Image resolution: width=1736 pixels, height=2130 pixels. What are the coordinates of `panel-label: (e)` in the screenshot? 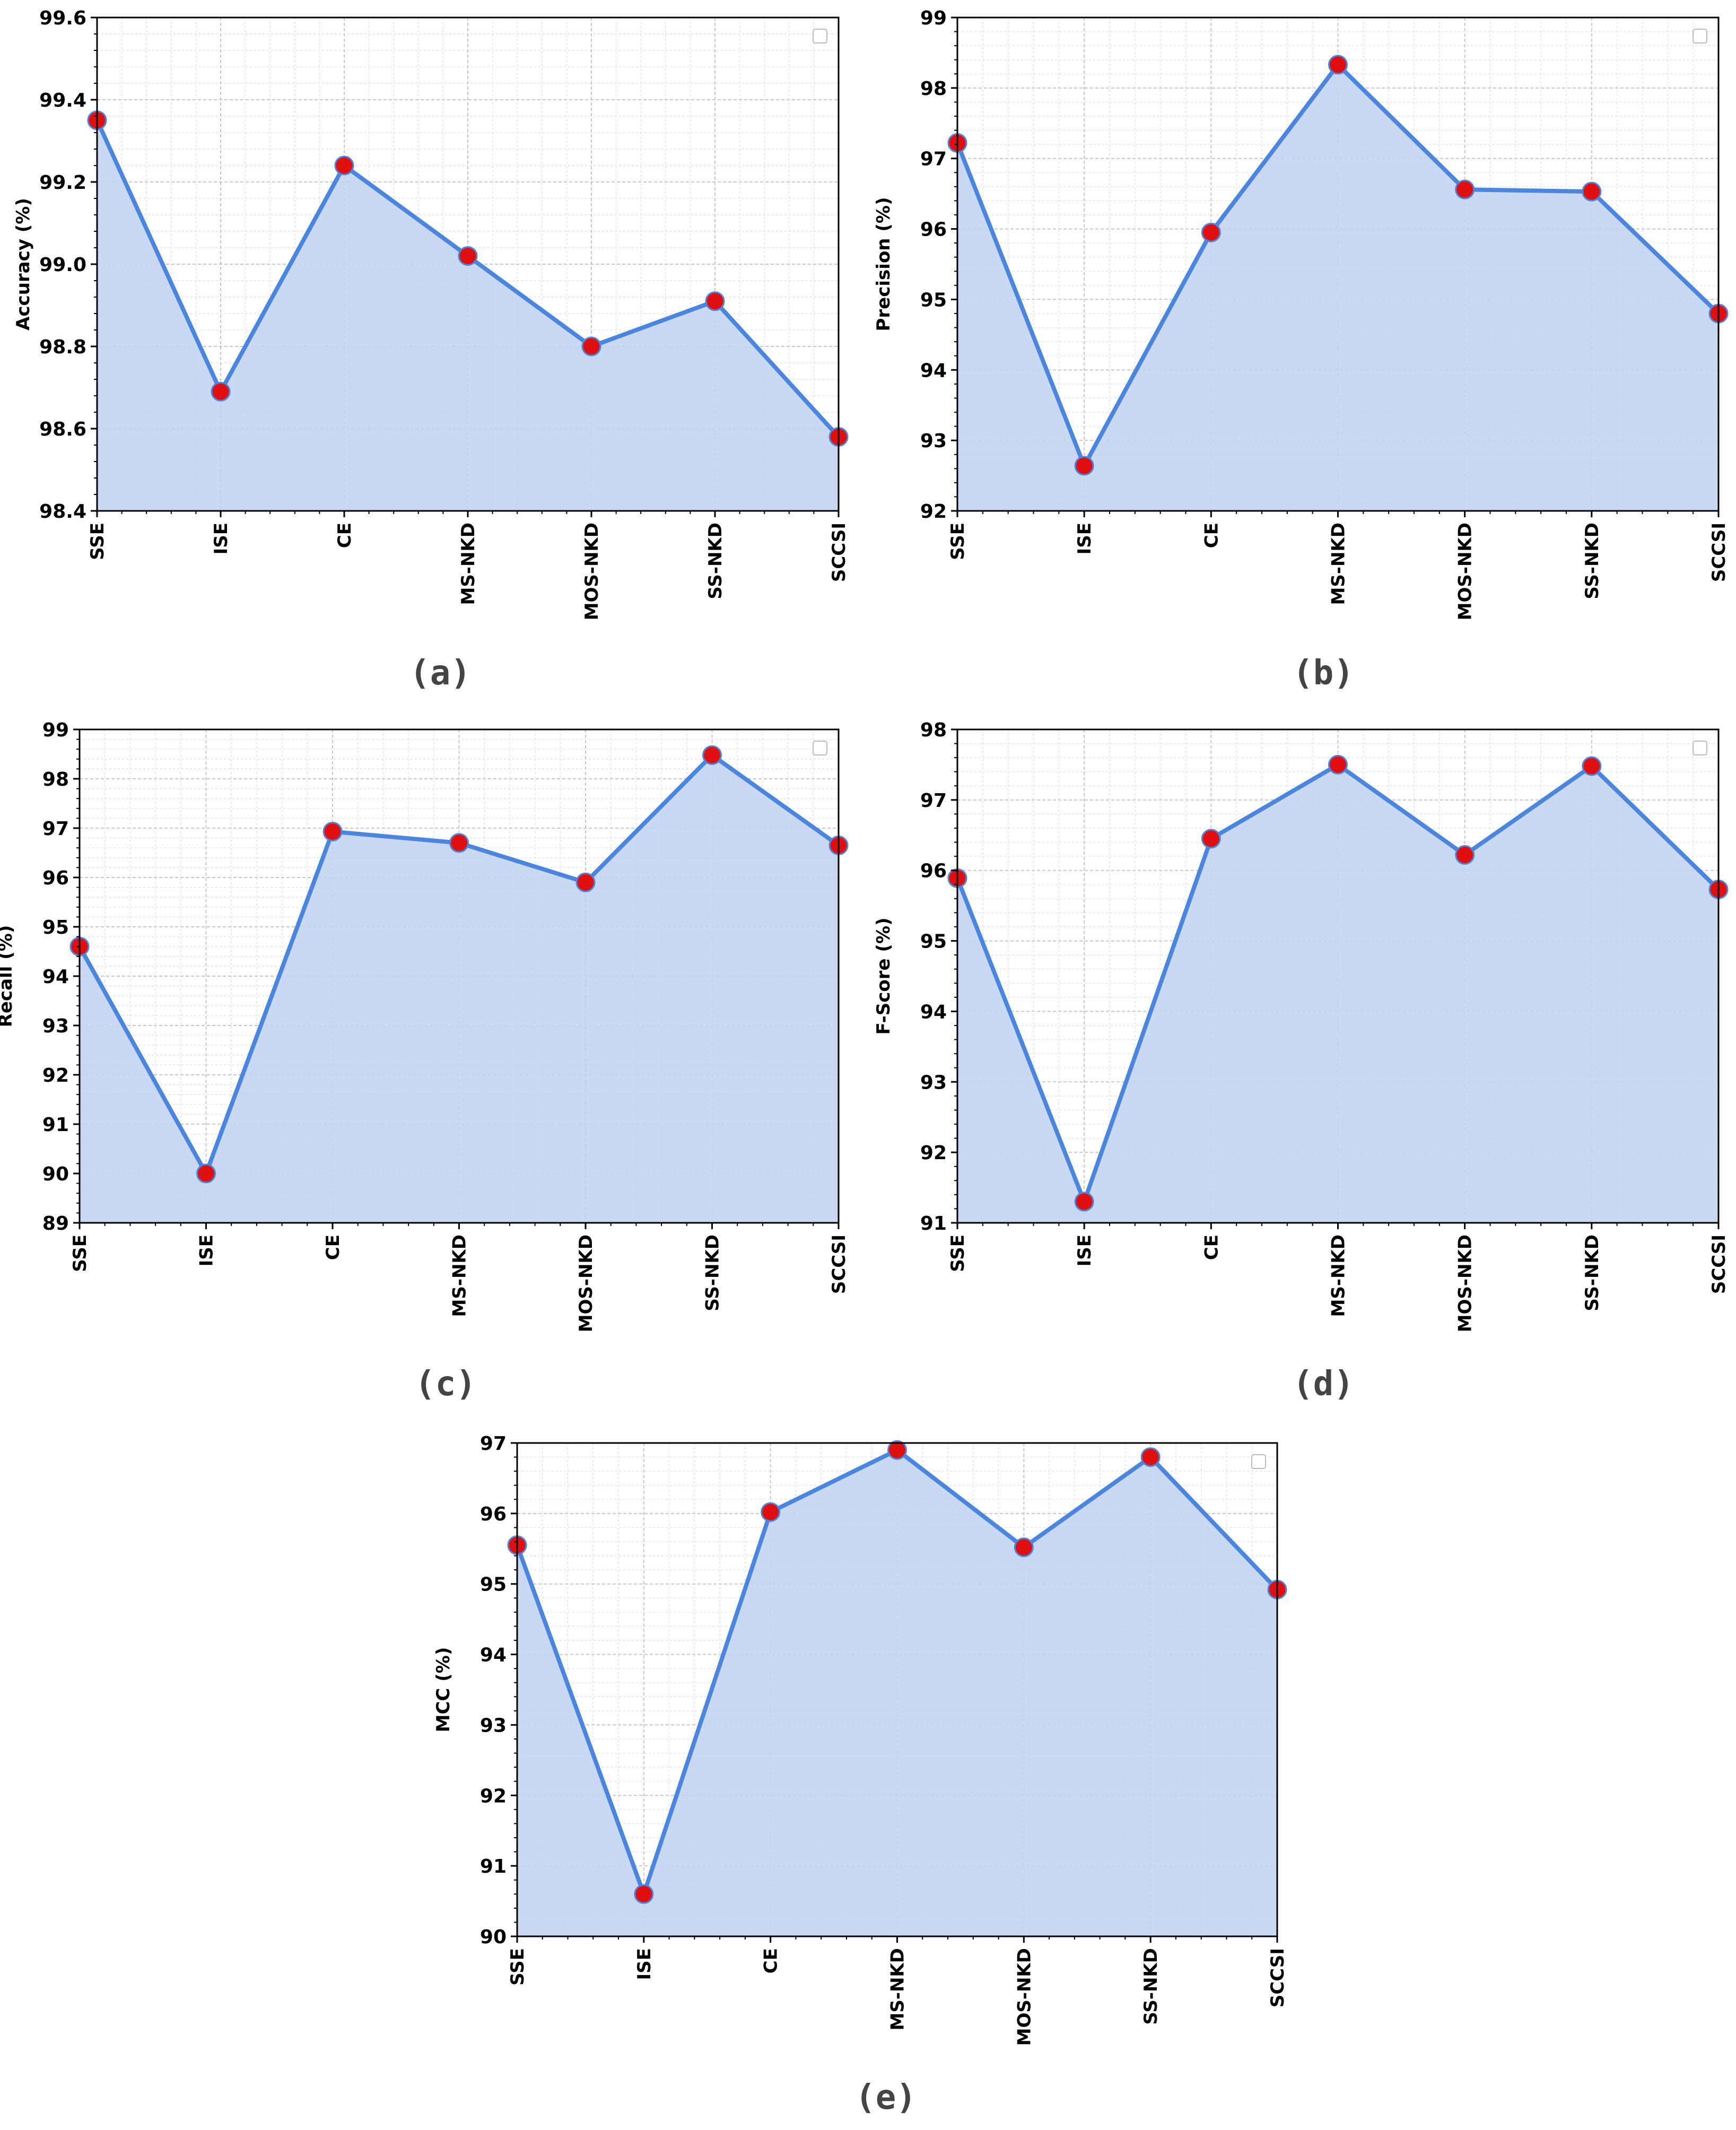 It's located at (886, 2097).